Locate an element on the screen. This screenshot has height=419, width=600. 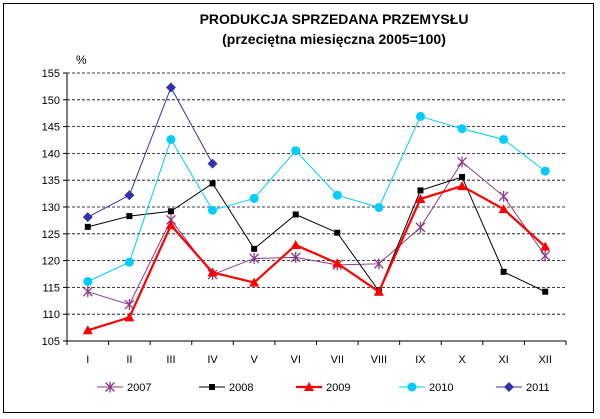
legend-item-2010: 2010 is located at coordinates (426, 388).